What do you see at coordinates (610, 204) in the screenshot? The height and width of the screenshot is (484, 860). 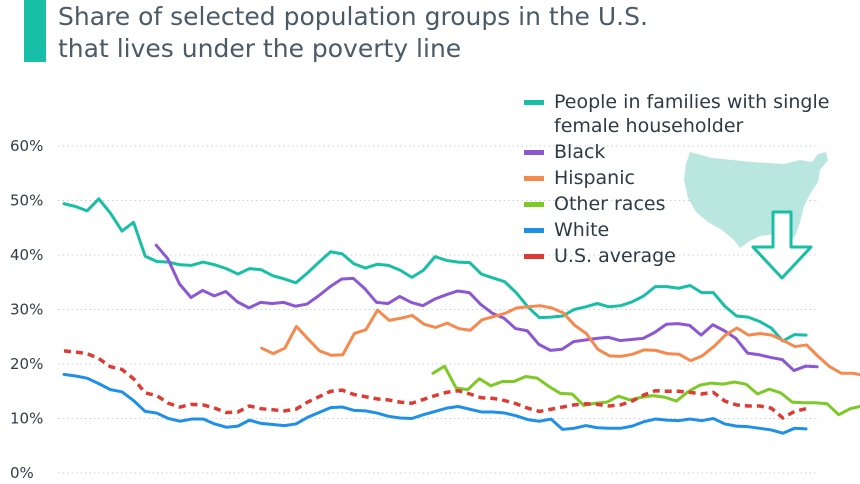 I see `legend-label: Other races` at bounding box center [610, 204].